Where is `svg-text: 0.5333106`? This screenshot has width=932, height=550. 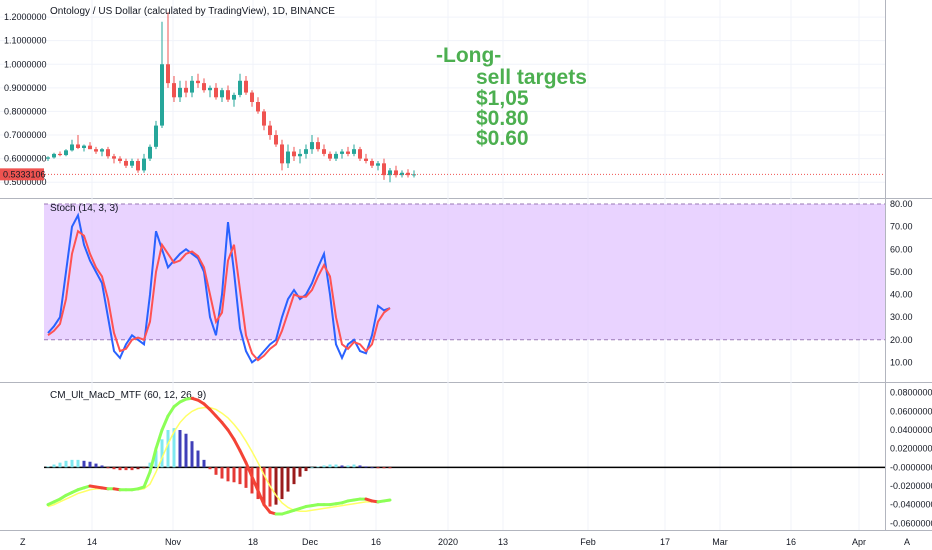 svg-text: 0.5333106 is located at coordinates (24, 174).